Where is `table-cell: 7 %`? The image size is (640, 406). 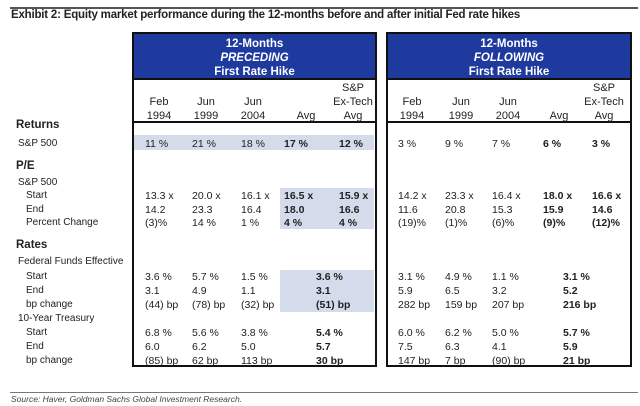
table-cell: 7 % is located at coordinates (501, 144).